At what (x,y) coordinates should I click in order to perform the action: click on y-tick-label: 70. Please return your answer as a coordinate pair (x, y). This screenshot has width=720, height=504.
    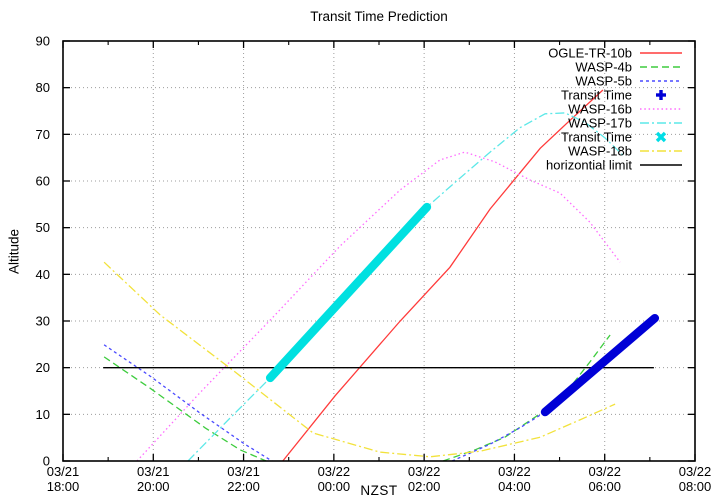
    Looking at the image, I should click on (43, 134).